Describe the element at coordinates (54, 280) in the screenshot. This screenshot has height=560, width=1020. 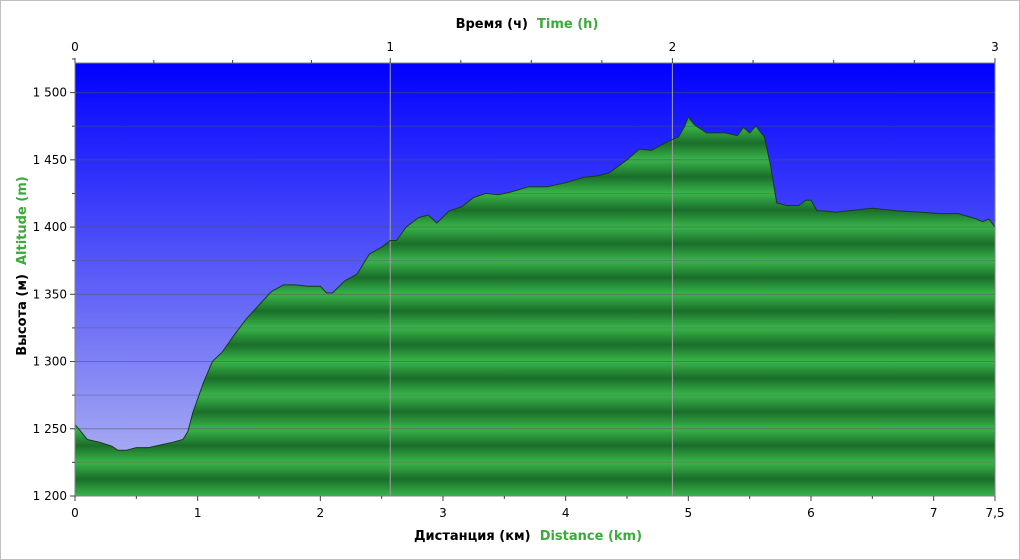
I see `y-axis-ticks: 1 200 1 250 1 300 1 350 1 400 1 450 1 500` at that location.